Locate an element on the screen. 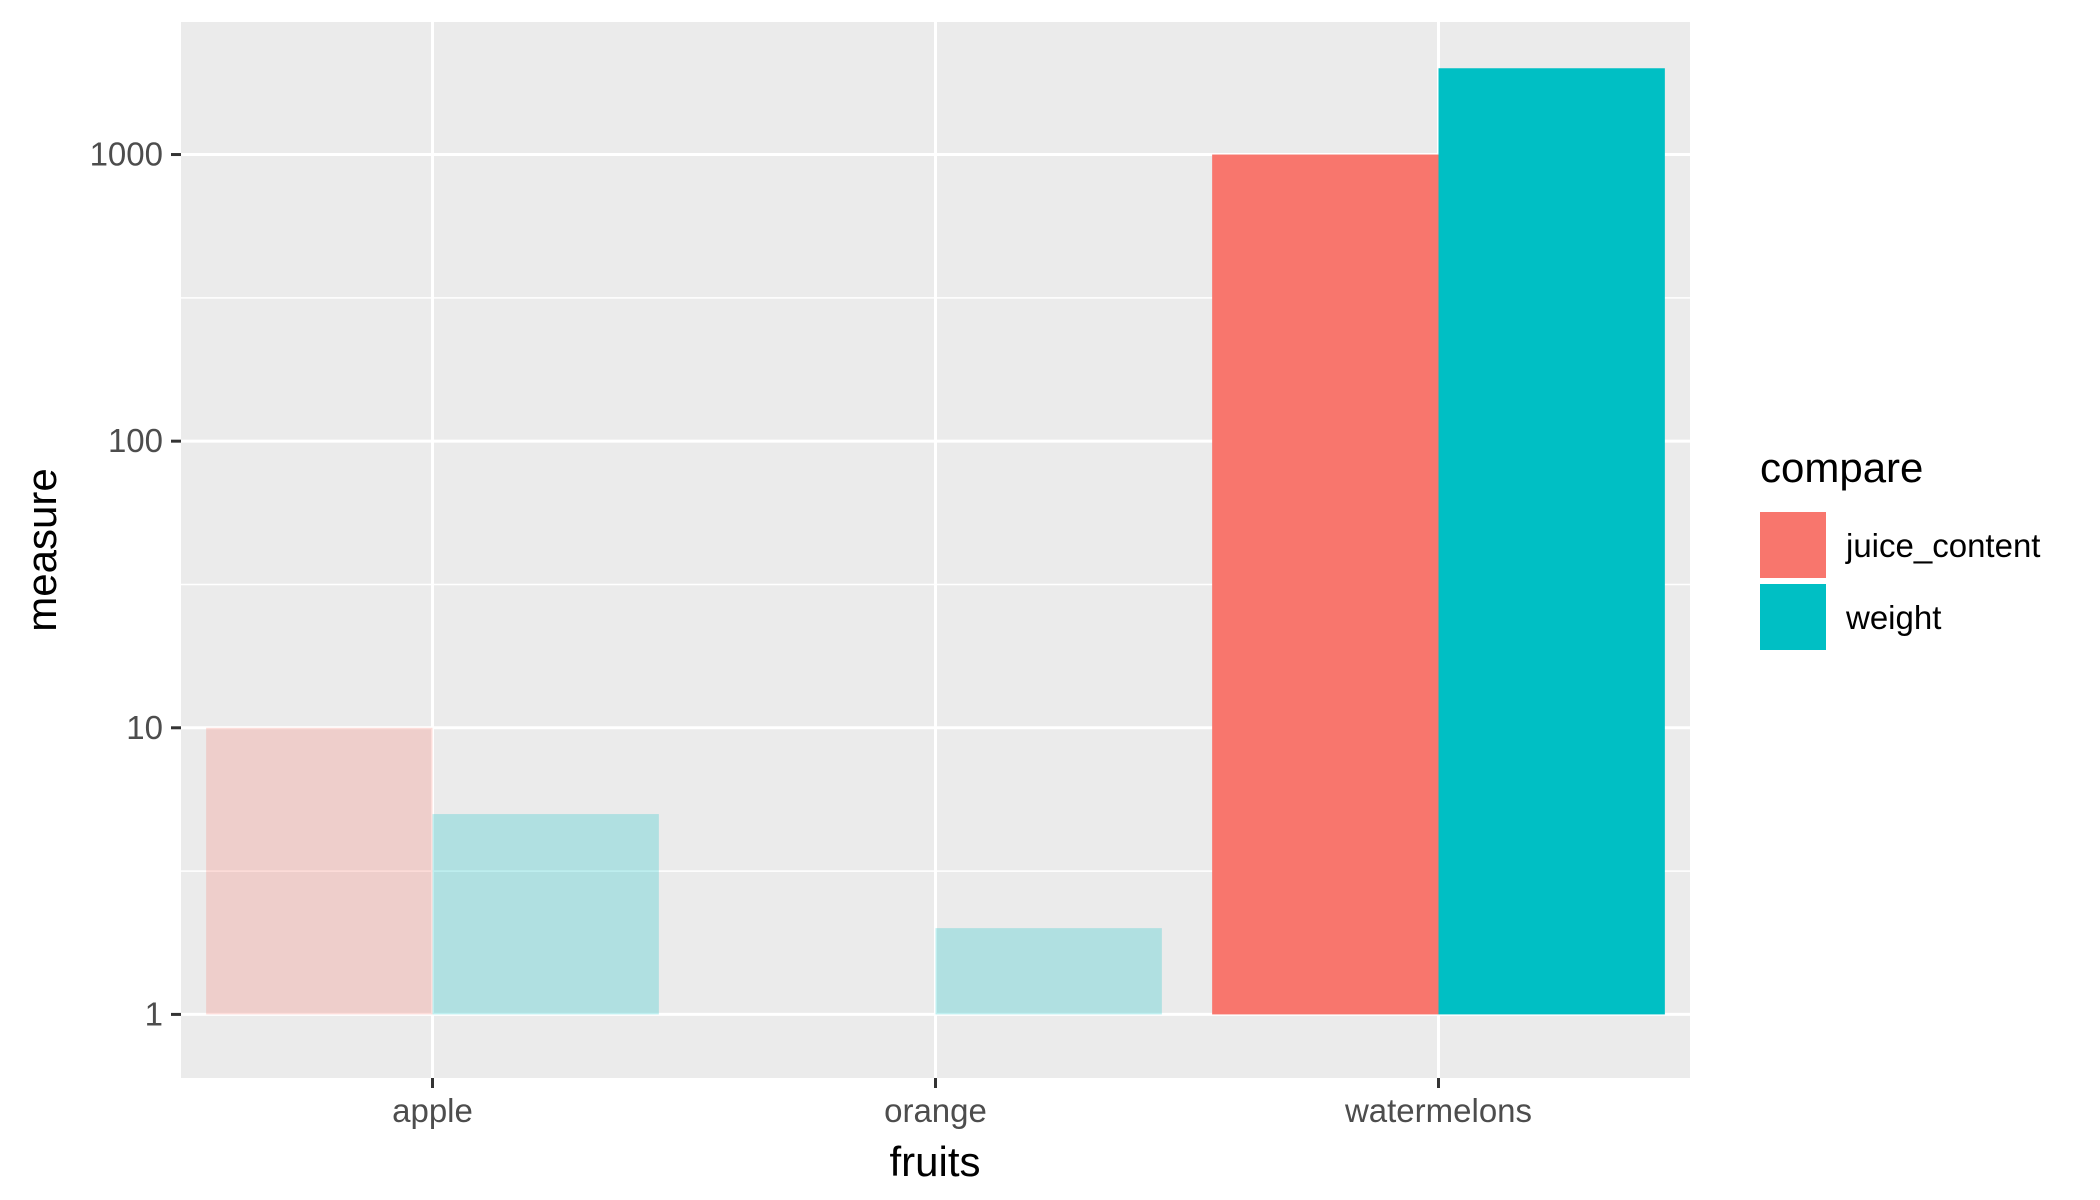 The image size is (2100, 1200). legend-label-juice_content: juice_content is located at coordinates (1942, 545).